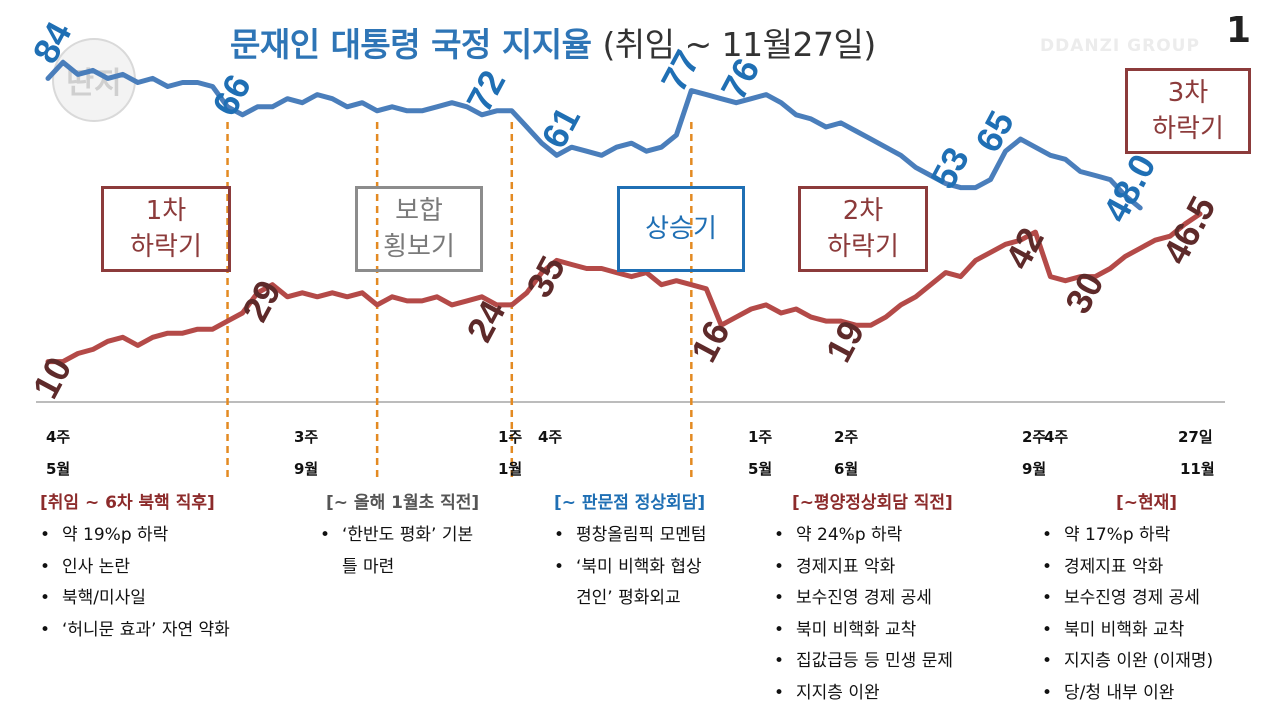  What do you see at coordinates (872, 503) in the screenshot?
I see `column-heading-4: [~평양정상회담 직전]` at bounding box center [872, 503].